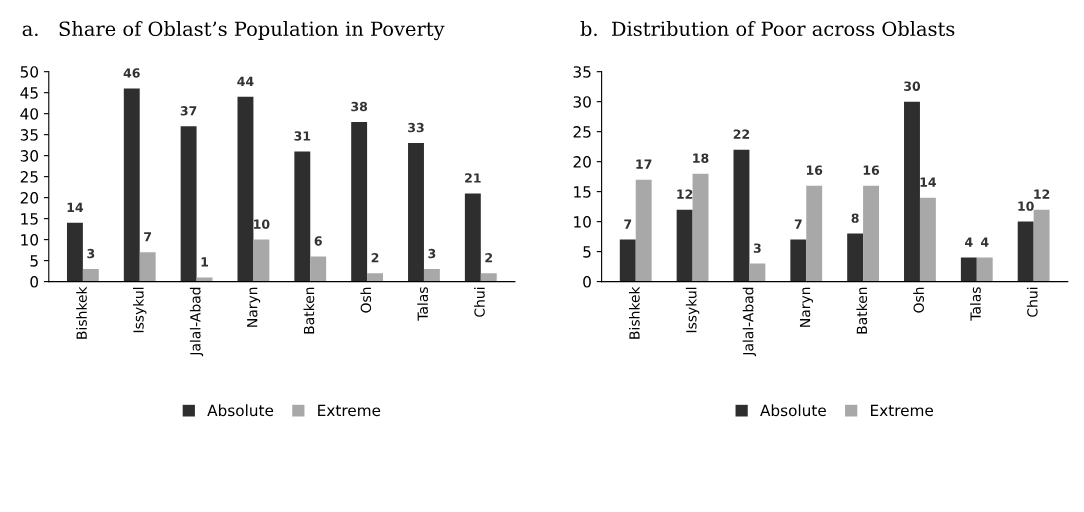 This screenshot has height=512, width=1084. What do you see at coordinates (416, 127) in the screenshot?
I see `data-label: 33` at bounding box center [416, 127].